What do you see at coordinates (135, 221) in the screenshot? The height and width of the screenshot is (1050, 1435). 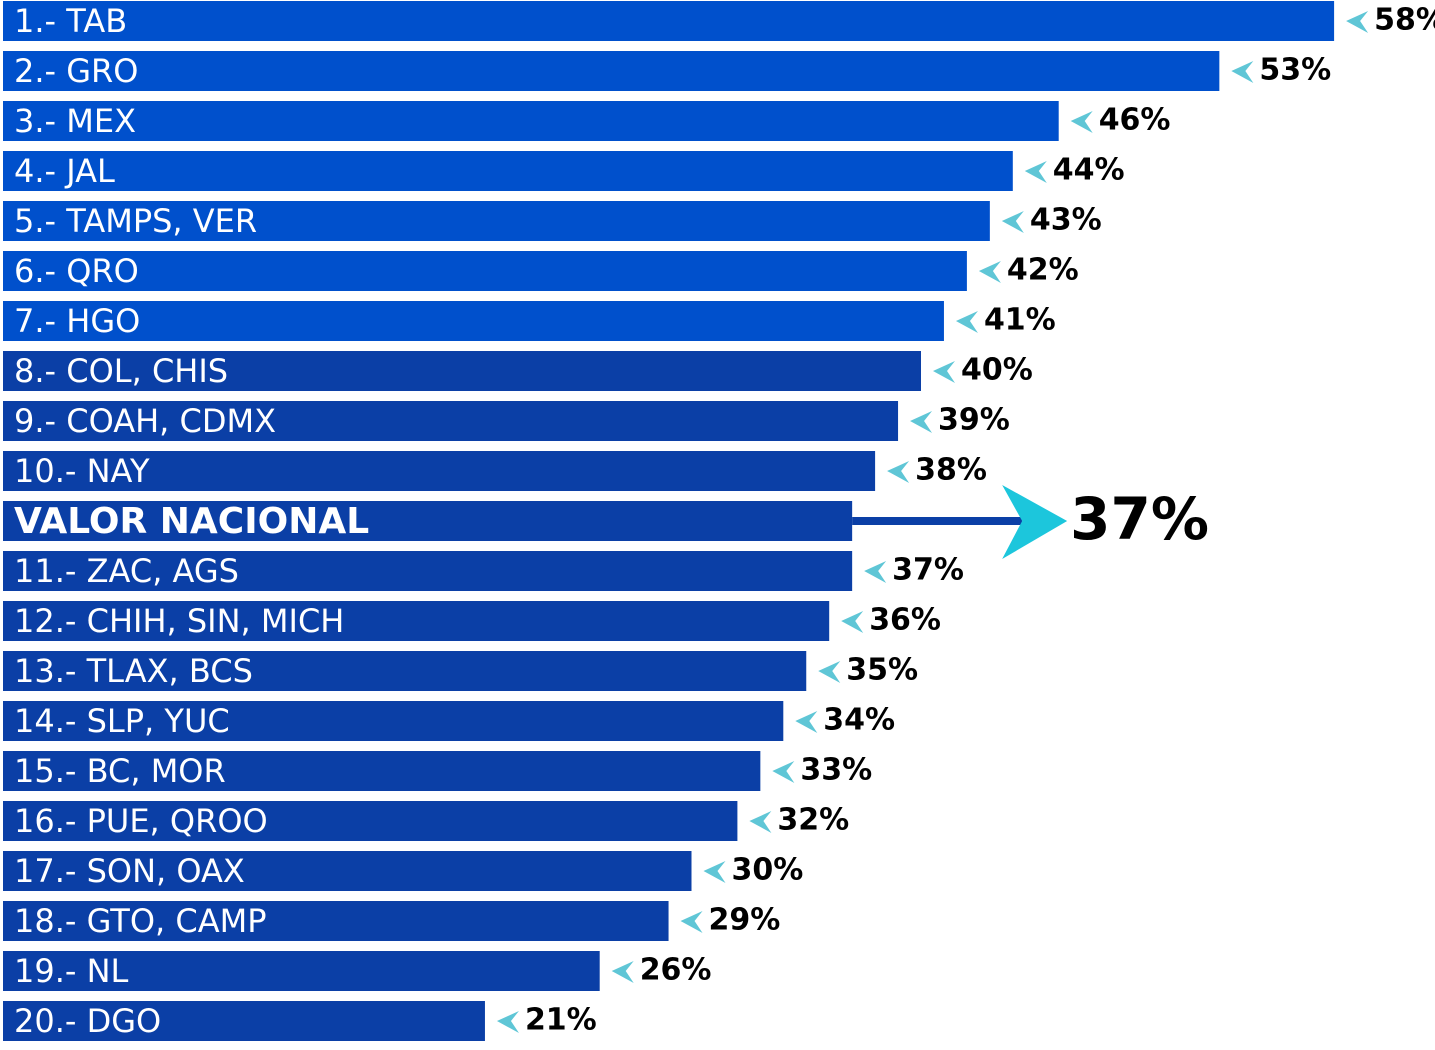 I see `bar-label: 5.- TAMPS, VER` at bounding box center [135, 221].